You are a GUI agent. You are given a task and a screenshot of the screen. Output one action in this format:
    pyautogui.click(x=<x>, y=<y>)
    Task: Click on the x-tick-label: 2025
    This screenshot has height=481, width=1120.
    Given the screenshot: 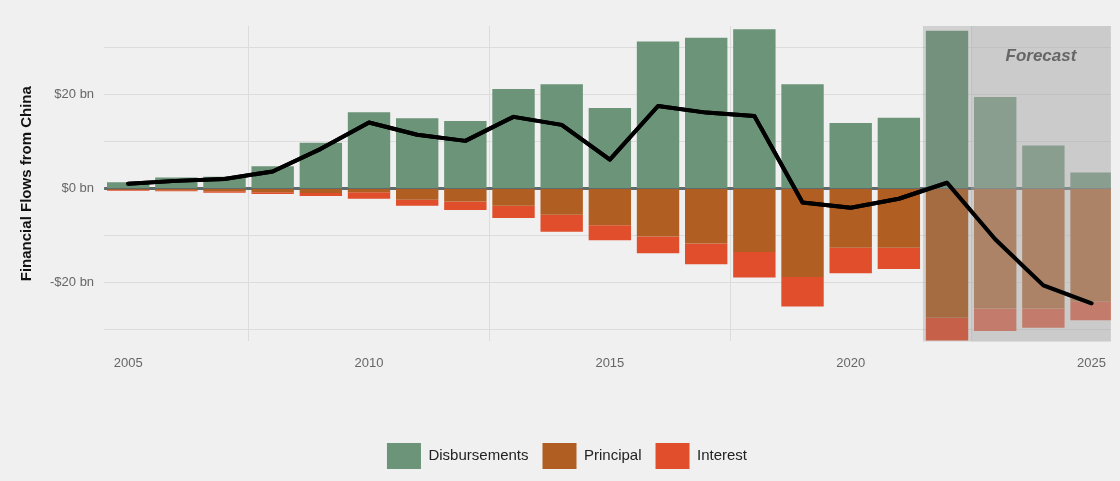 What is the action you would take?
    pyautogui.click(x=1091, y=362)
    